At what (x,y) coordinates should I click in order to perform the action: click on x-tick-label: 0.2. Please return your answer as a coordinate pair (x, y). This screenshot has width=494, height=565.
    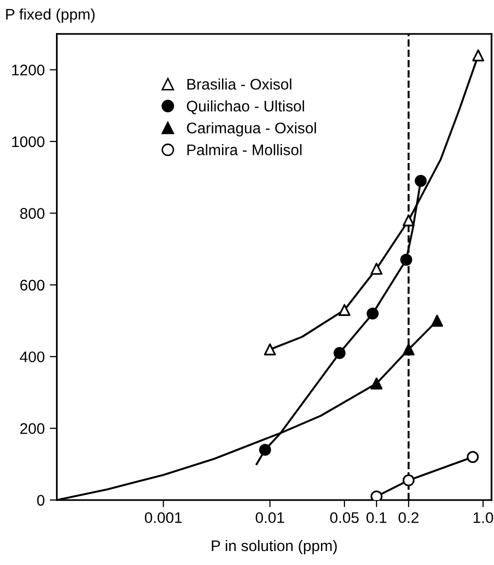
    Looking at the image, I should click on (408, 518).